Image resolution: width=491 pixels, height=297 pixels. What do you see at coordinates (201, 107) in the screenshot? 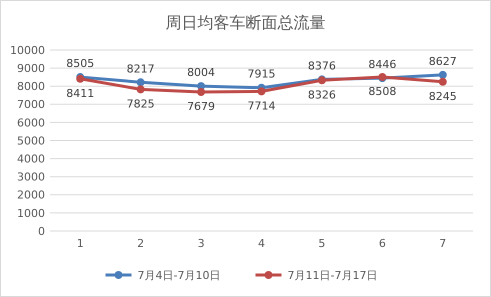
I see `data-label: 7679` at bounding box center [201, 107].